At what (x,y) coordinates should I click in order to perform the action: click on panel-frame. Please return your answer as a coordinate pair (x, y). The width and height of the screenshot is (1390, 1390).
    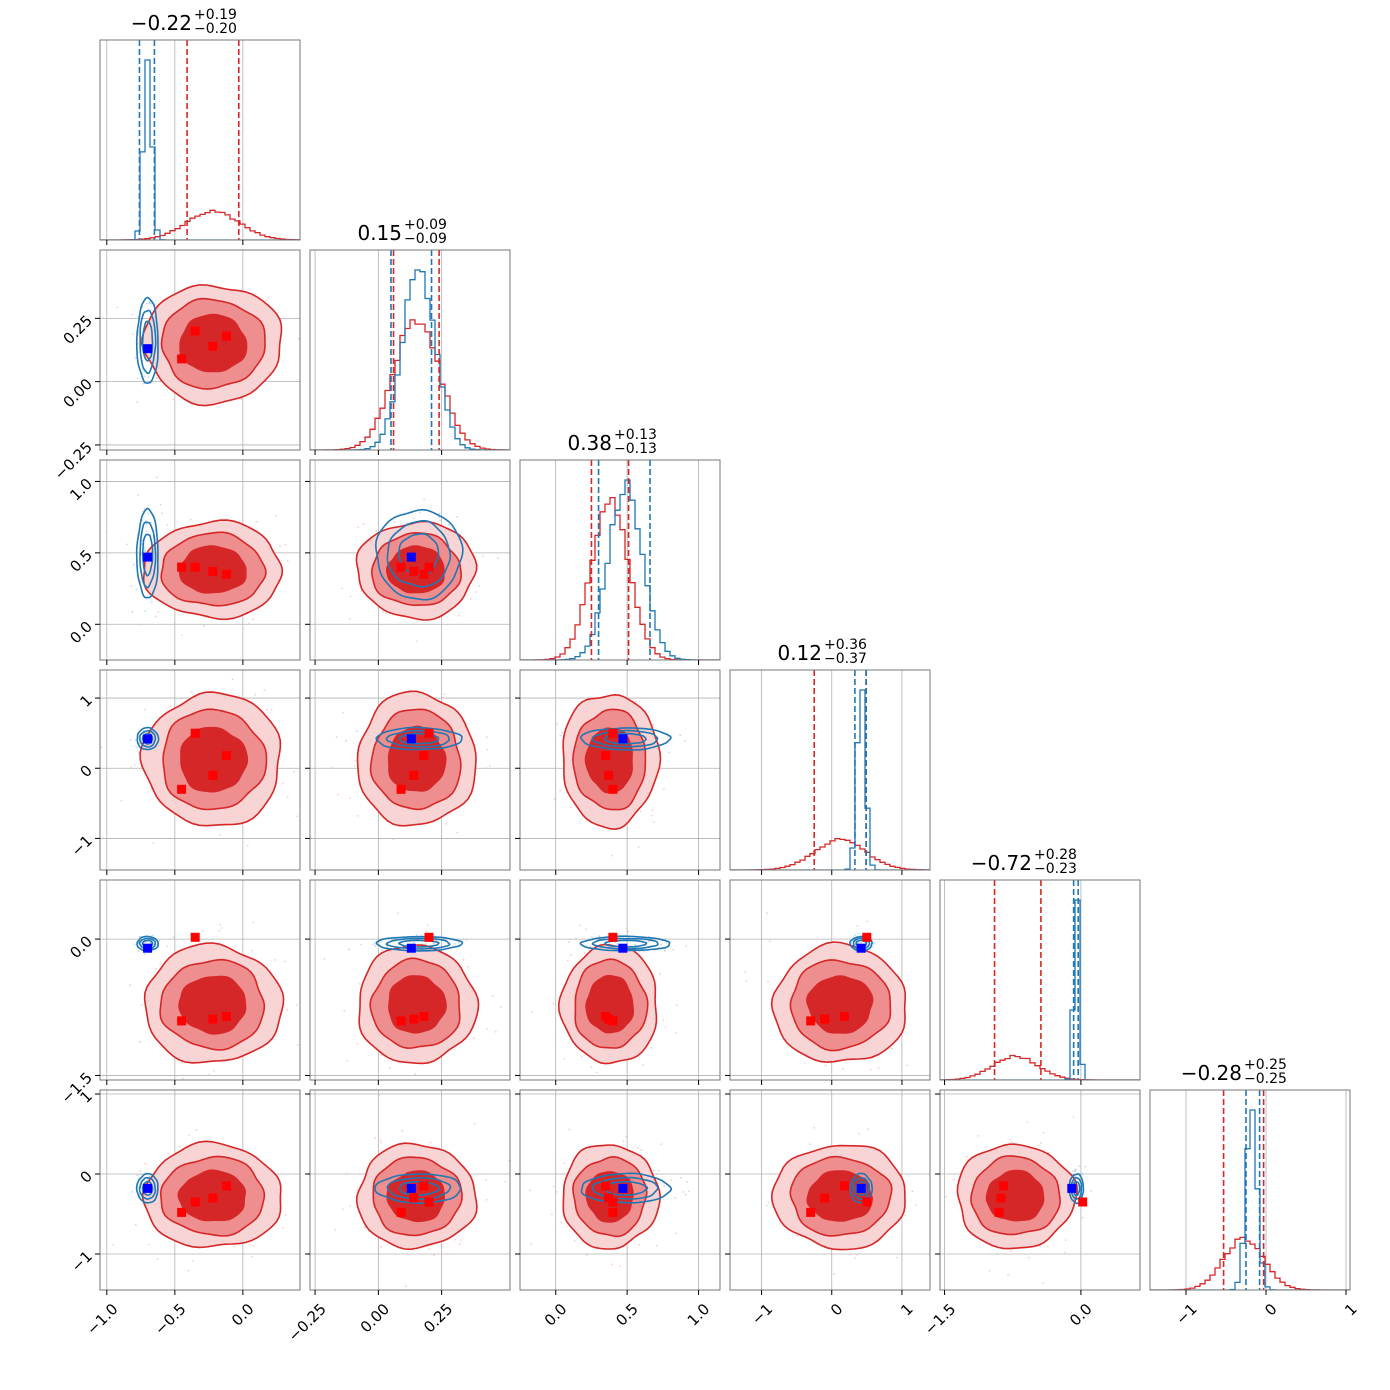
    Looking at the image, I should click on (410, 770).